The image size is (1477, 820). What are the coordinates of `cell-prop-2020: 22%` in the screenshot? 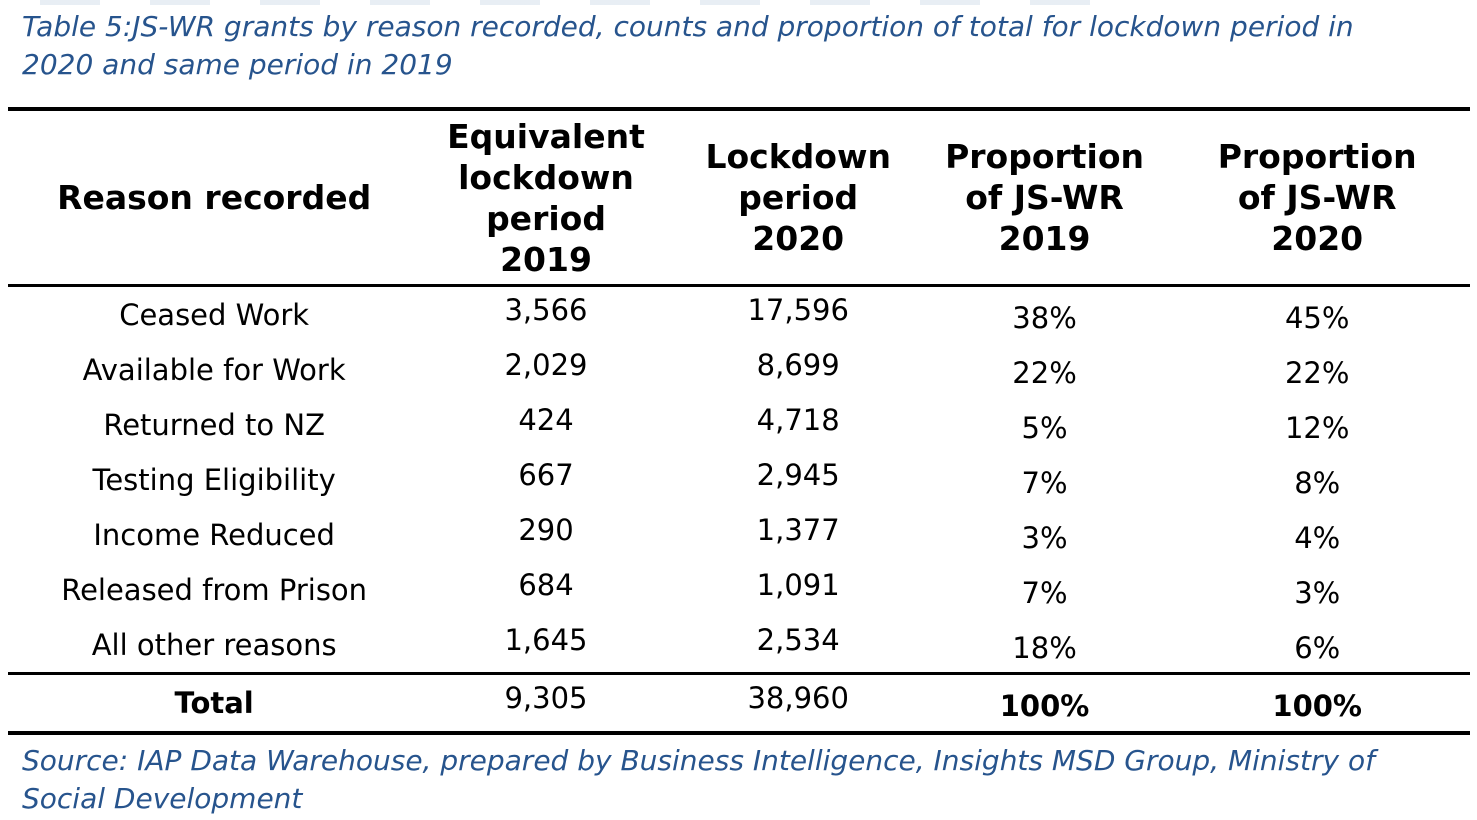 It's located at (1317, 372).